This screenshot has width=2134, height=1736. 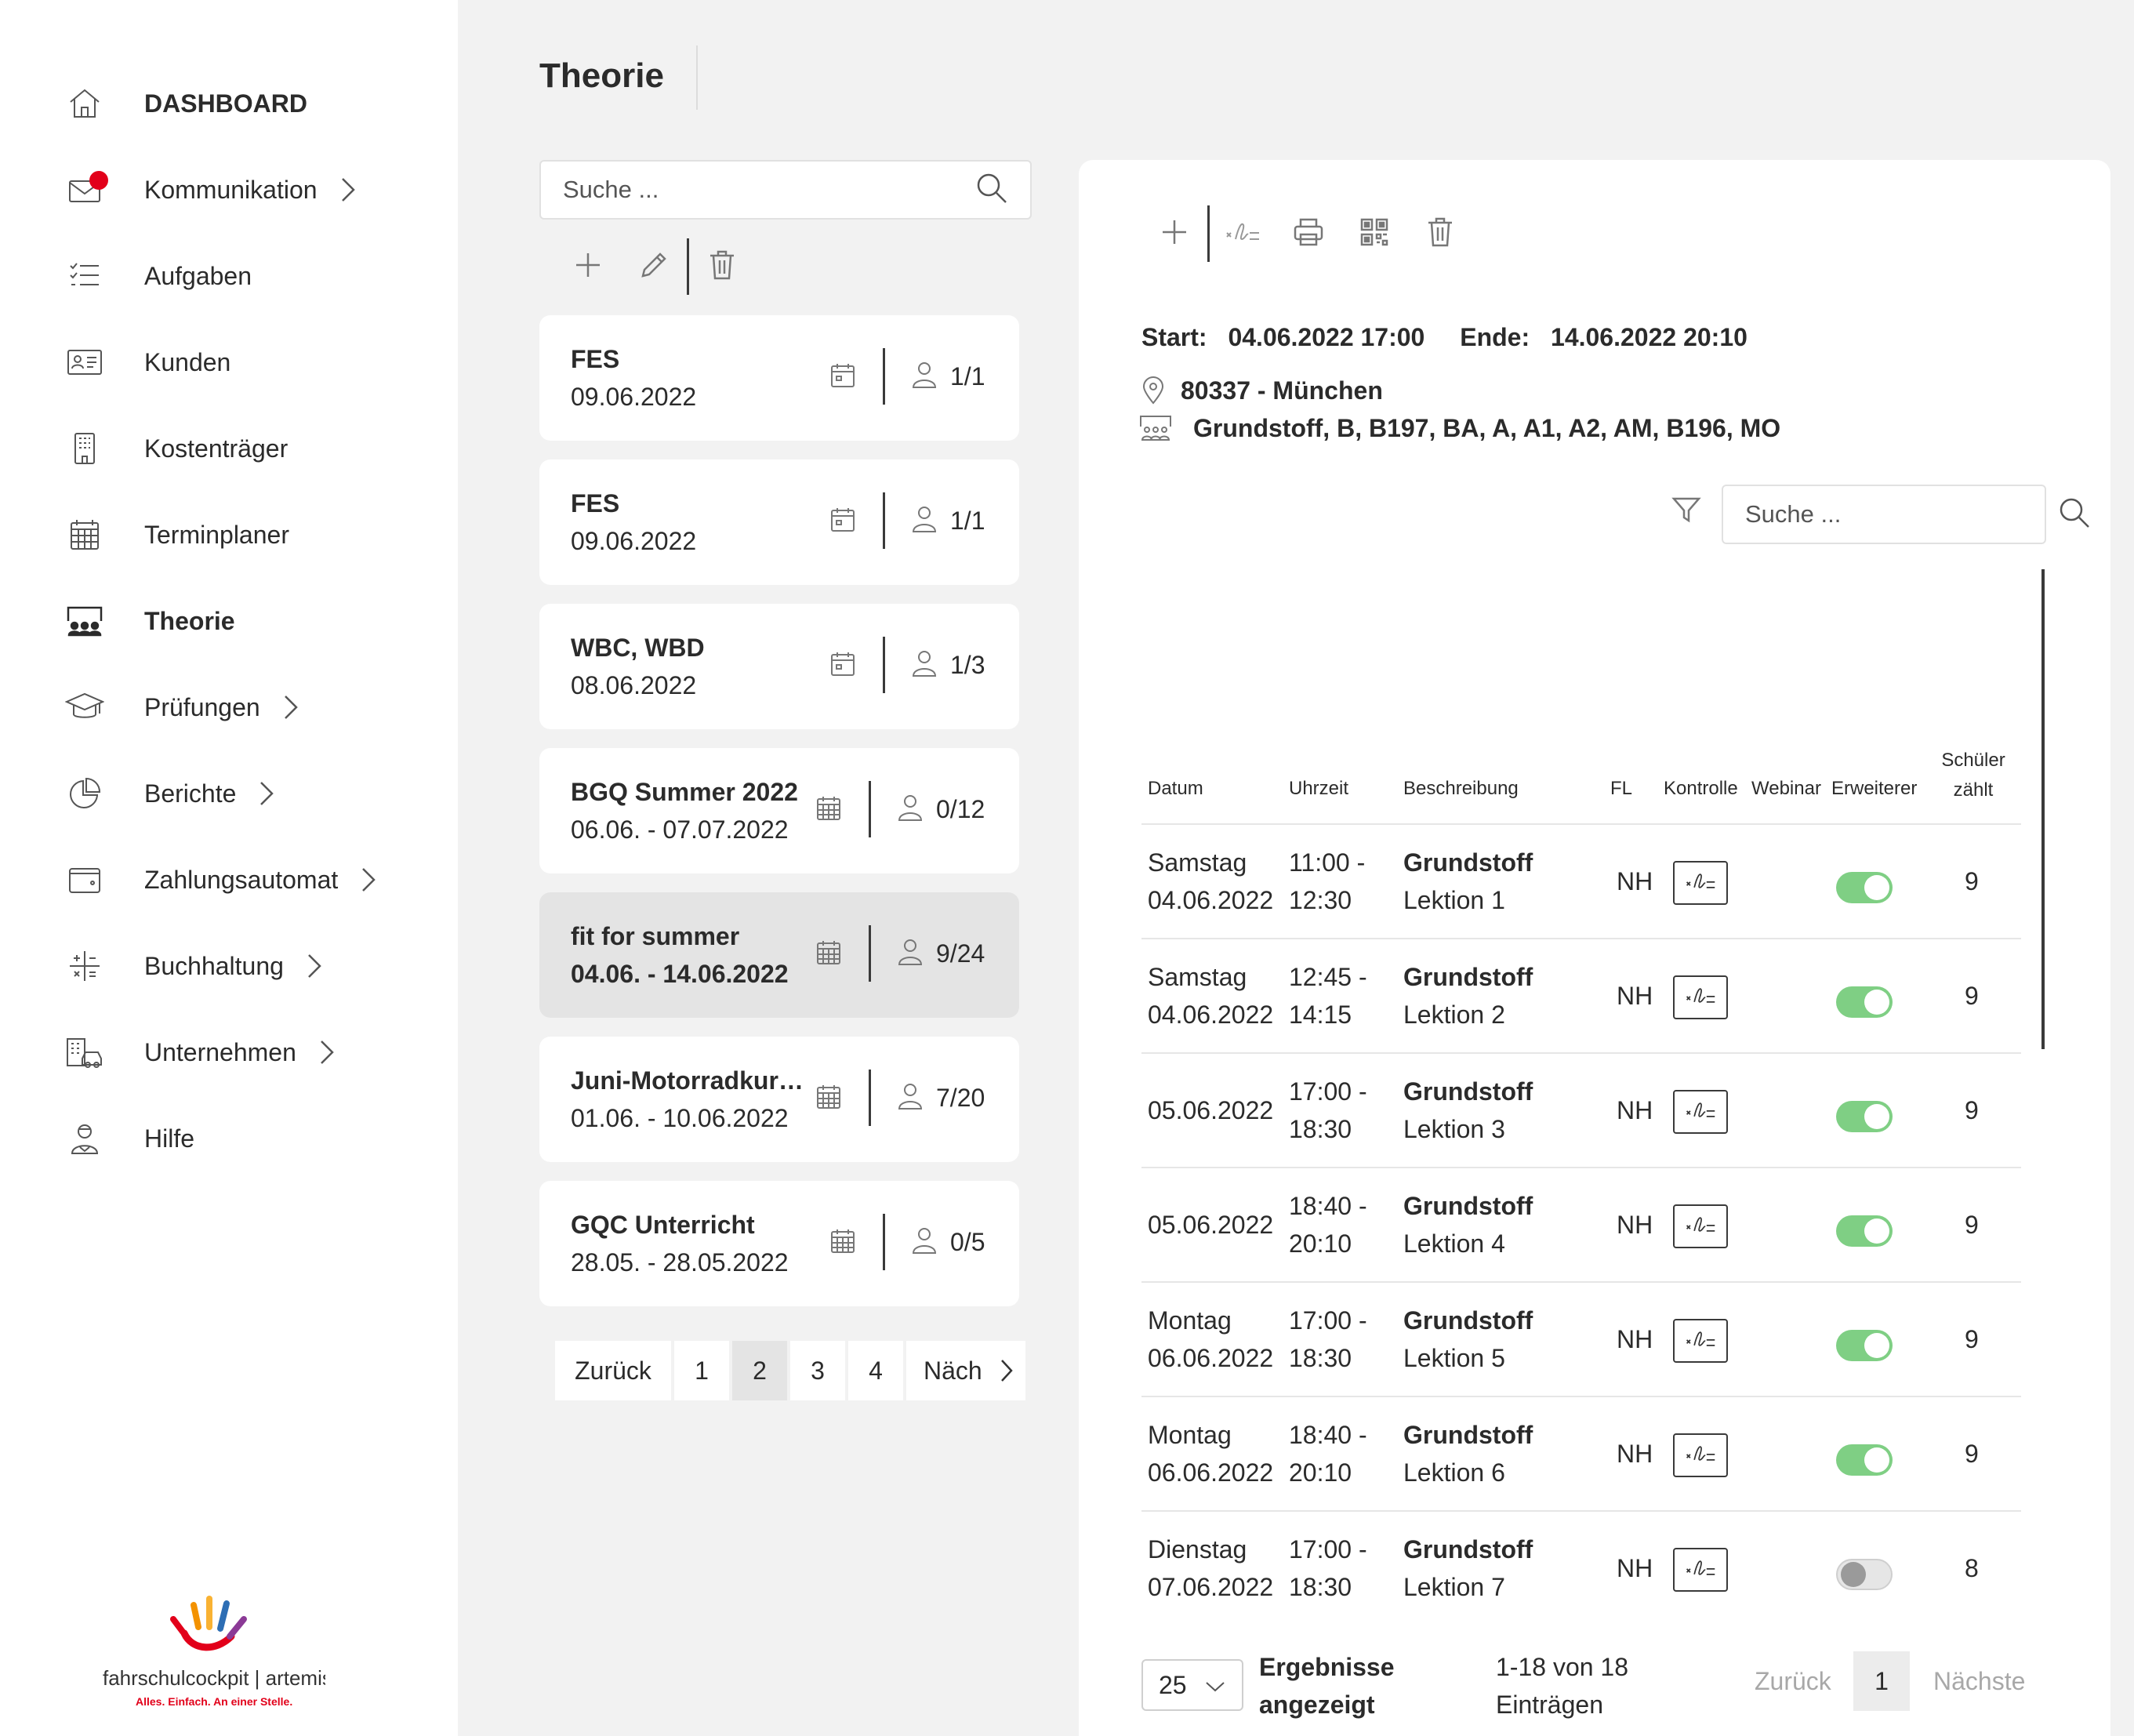 What do you see at coordinates (779, 1243) in the screenshot?
I see `course-card: GQC Unterricht 28.05. - 28.05.2022 0/5` at bounding box center [779, 1243].